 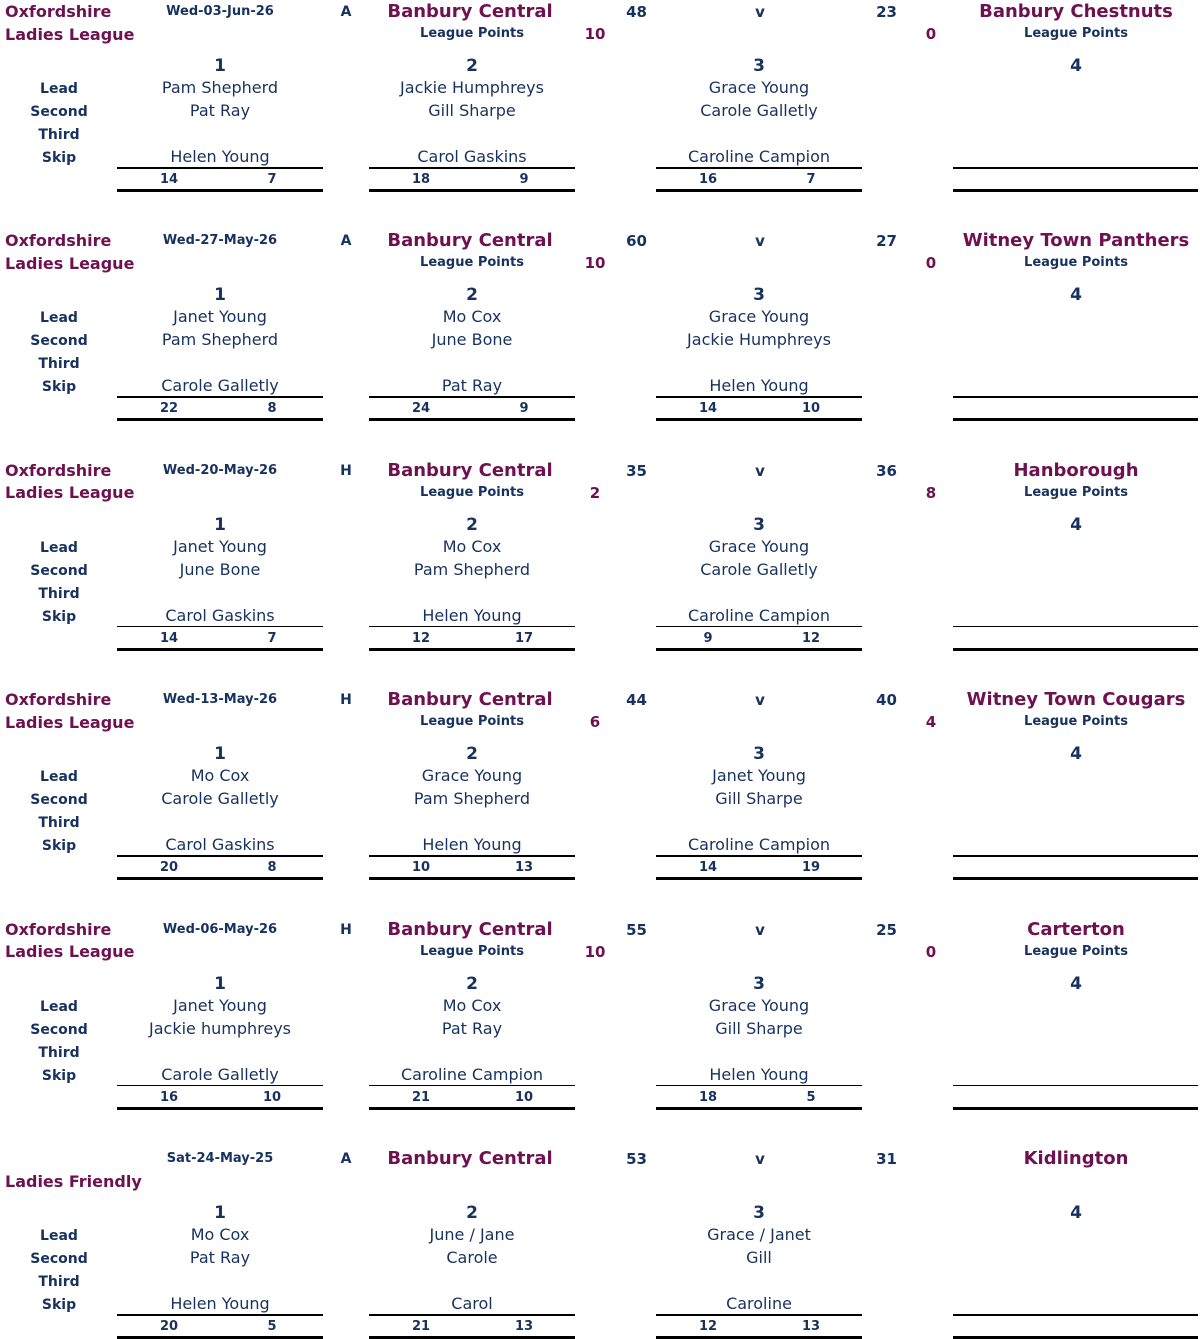 I want to click on match-date: Wed-03-Jun-26, so click(x=220, y=11).